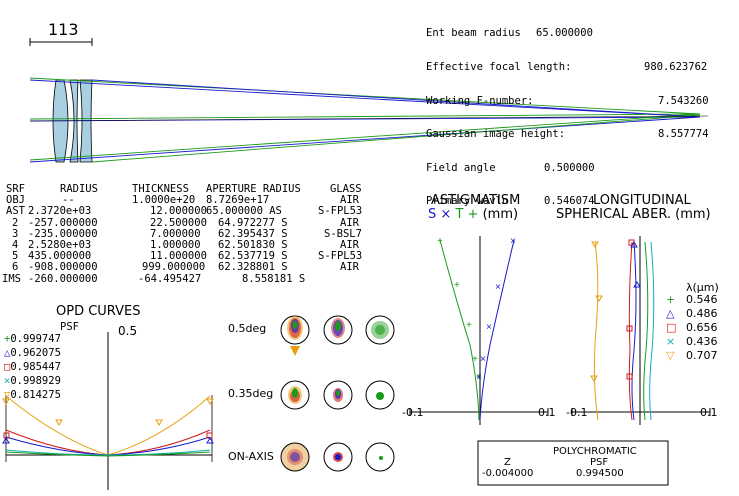 This screenshot has height=496, width=739. Describe the element at coordinates (15, 267) in the screenshot. I see `prescription-cell: 6` at that location.